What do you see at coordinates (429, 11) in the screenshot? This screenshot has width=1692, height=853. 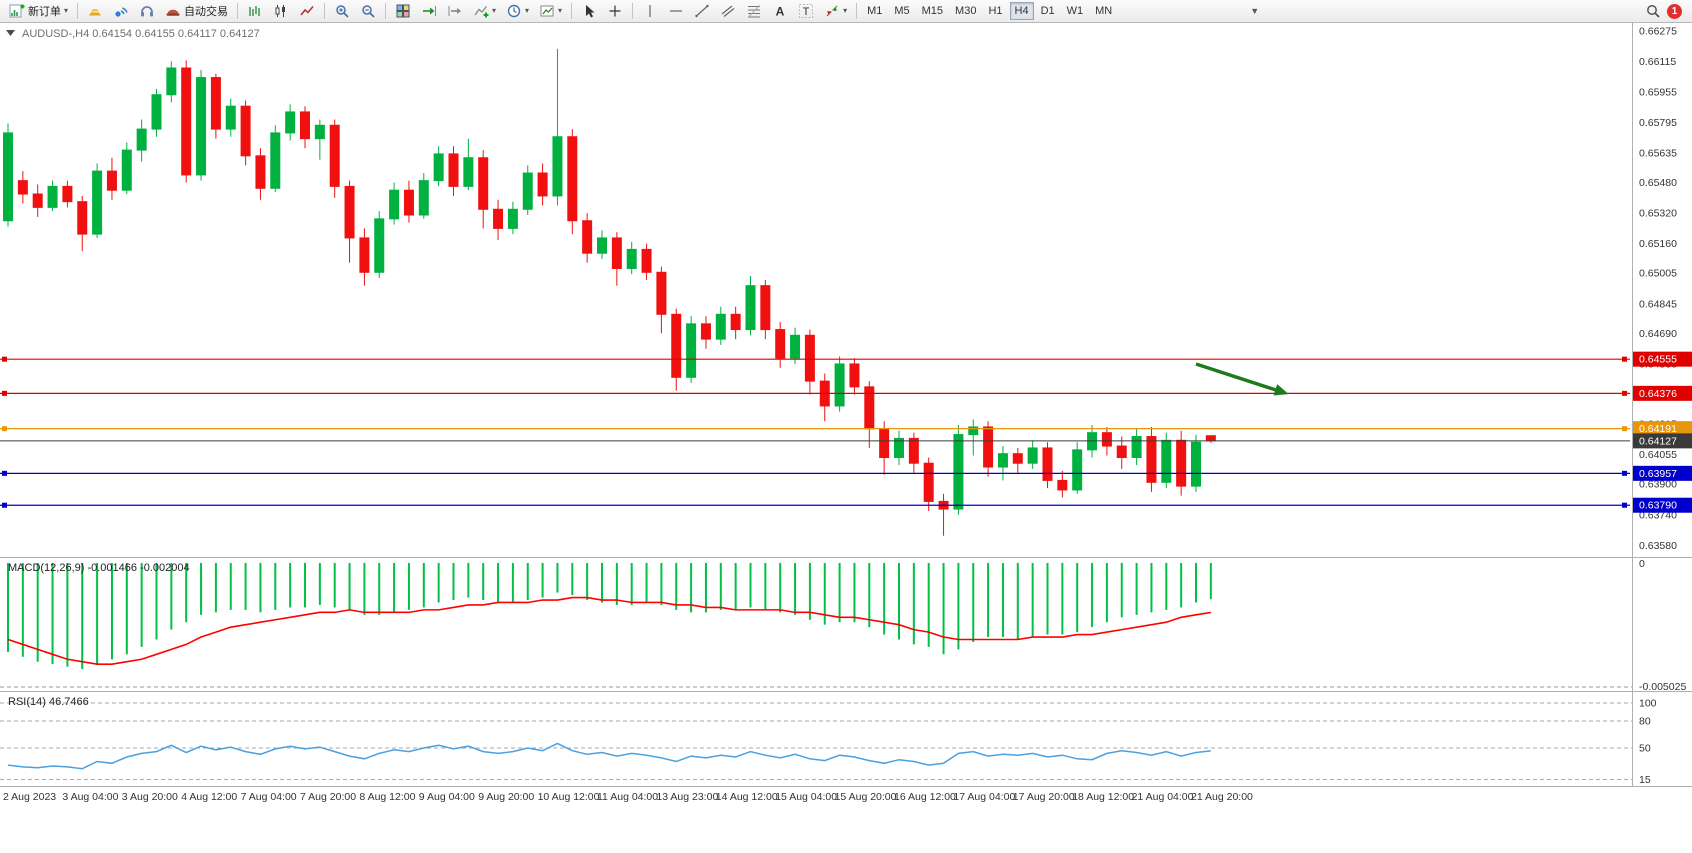 I see `auto-scroll-button` at bounding box center [429, 11].